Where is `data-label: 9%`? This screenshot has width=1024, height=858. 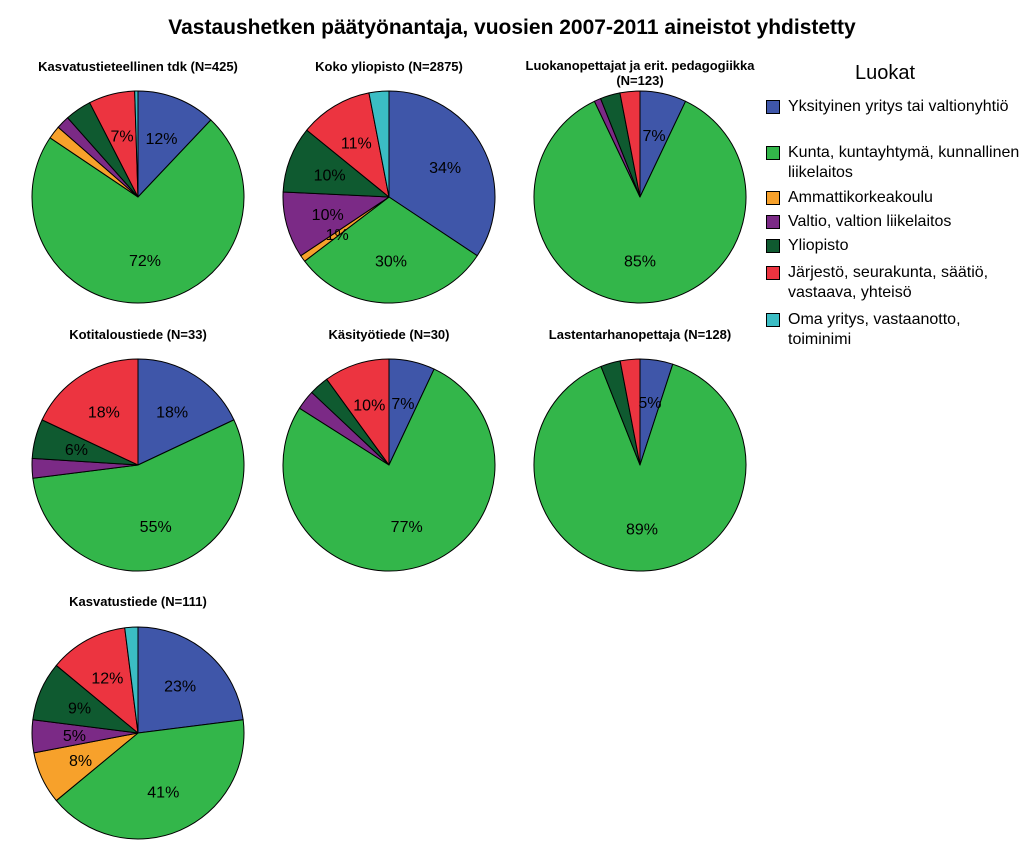
data-label: 9% is located at coordinates (79, 709).